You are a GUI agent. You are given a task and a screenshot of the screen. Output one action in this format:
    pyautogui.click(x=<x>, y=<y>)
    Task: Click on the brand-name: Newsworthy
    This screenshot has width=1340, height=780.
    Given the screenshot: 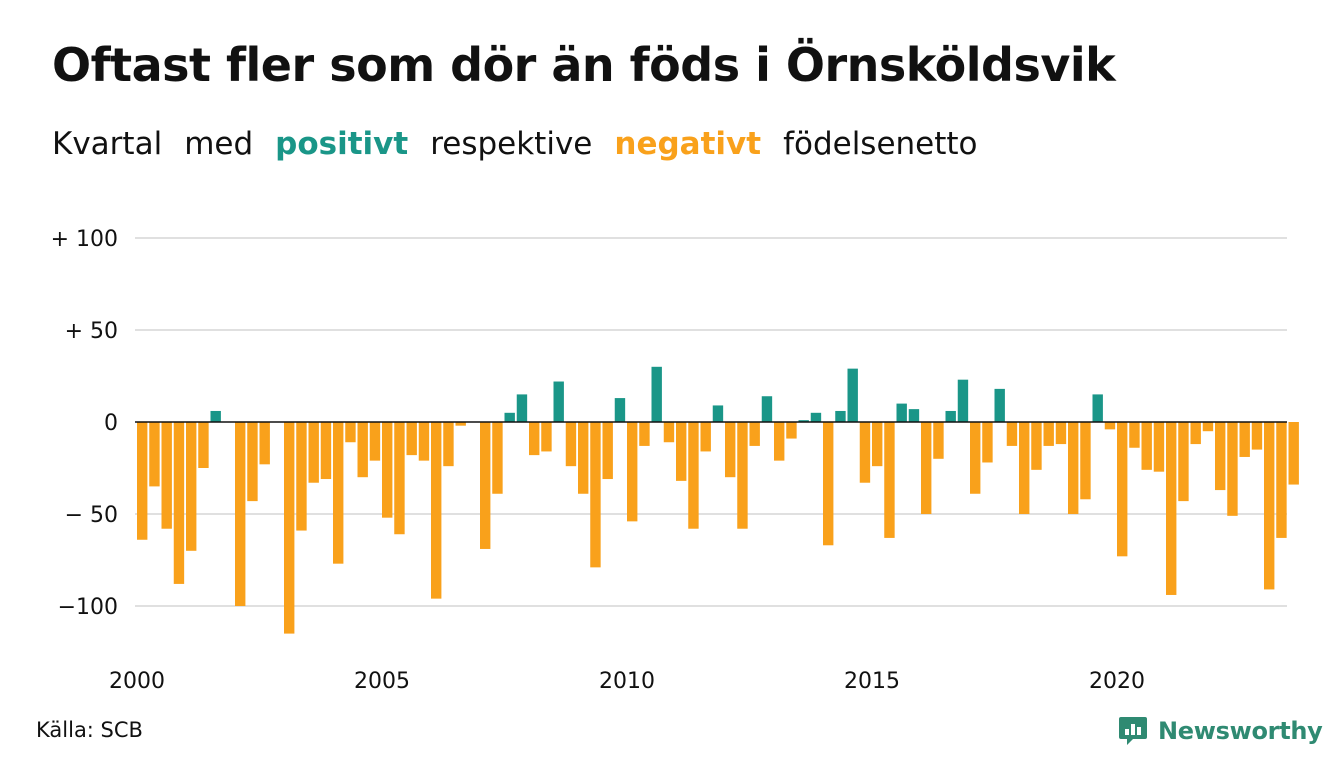 What is the action you would take?
    pyautogui.click(x=1240, y=731)
    